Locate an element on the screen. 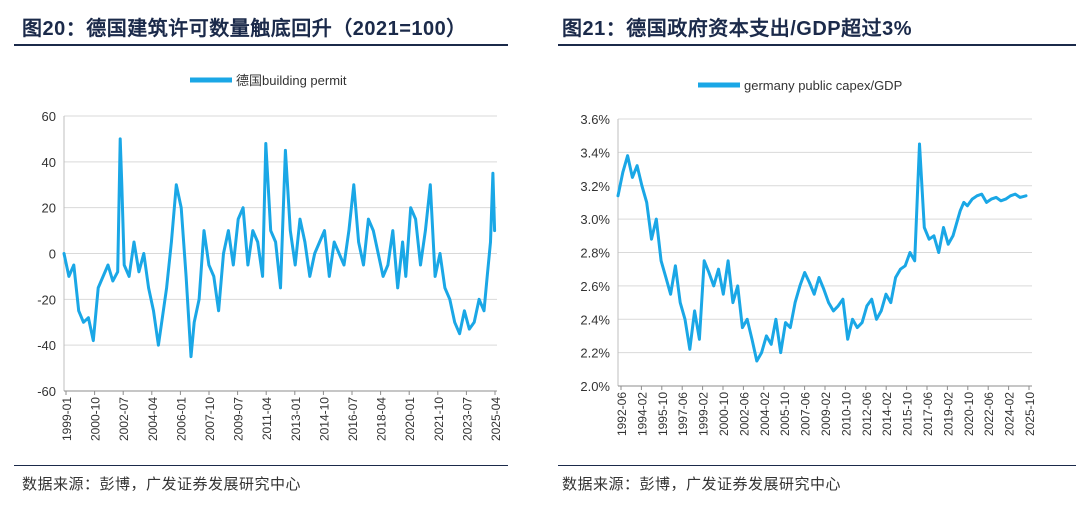 This screenshot has width=1080, height=507. y-tick-label: 2.6% is located at coordinates (595, 286).